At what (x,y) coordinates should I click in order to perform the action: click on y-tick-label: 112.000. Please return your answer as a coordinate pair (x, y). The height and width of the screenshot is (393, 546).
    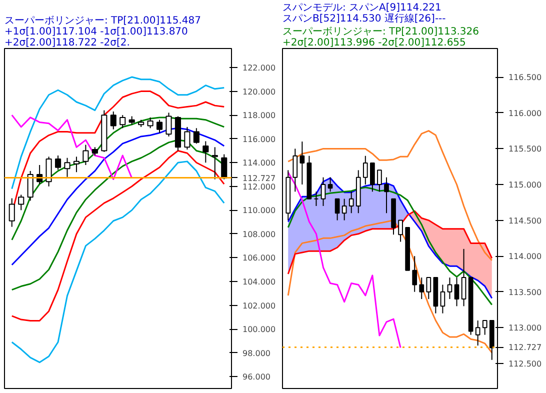
    Looking at the image, I should click on (259, 187).